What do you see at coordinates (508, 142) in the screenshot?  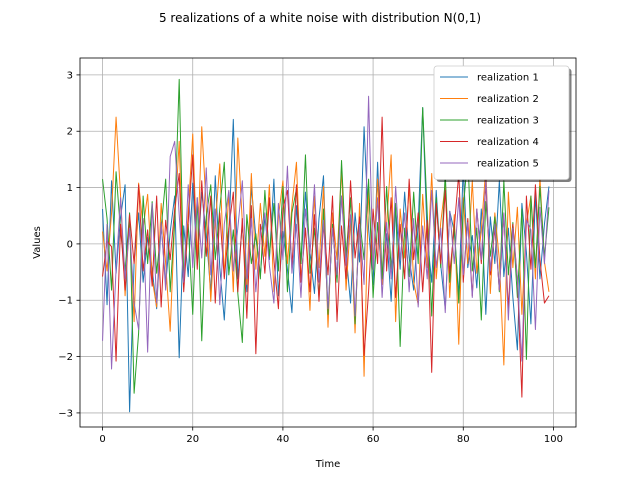 I see `legend-label-4: realization 4` at bounding box center [508, 142].